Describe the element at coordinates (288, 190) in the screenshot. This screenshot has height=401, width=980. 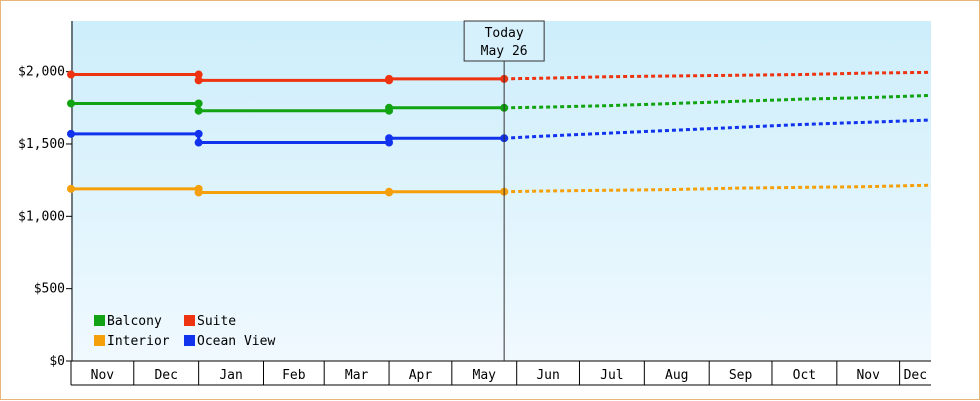
I see `series-line-interior` at that location.